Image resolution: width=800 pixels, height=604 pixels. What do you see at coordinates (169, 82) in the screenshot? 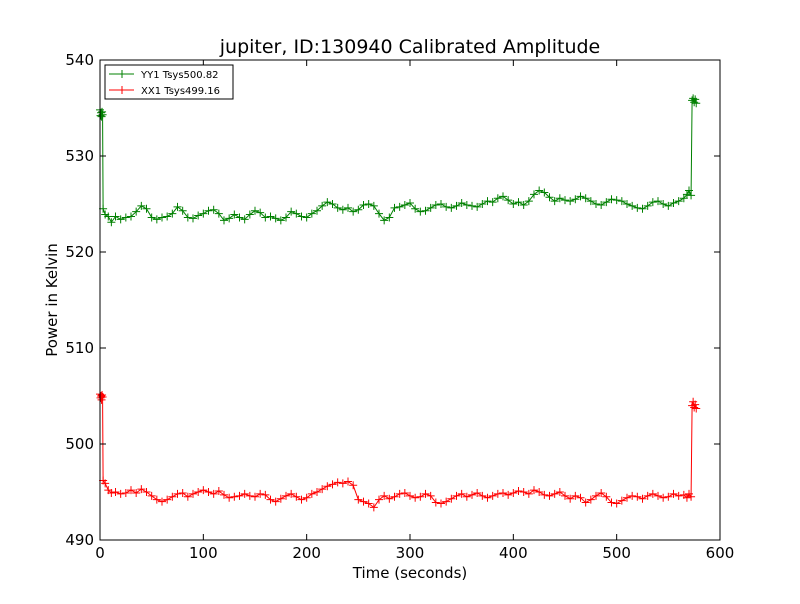
I see `legend: YY1 Tsys500.82 XX1 Tsys499.16` at bounding box center [169, 82].